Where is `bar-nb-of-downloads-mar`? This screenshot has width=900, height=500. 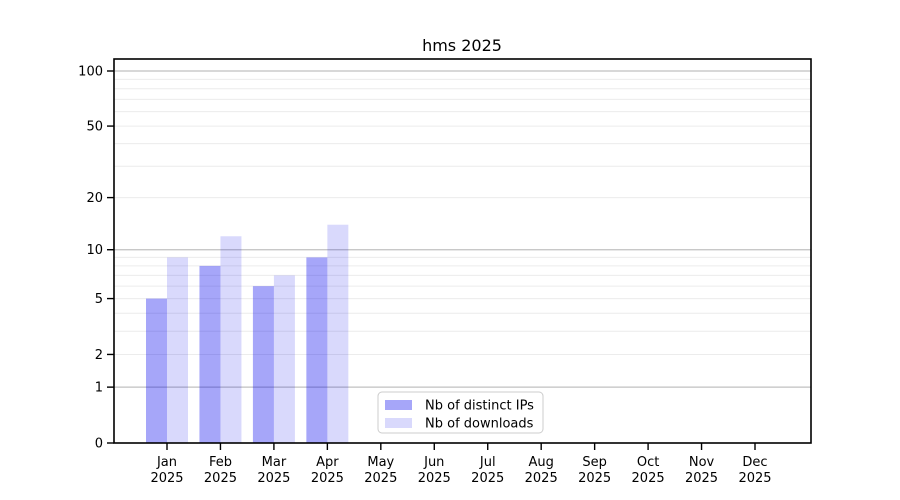
bar-nb-of-downloads-mar is located at coordinates (284, 359).